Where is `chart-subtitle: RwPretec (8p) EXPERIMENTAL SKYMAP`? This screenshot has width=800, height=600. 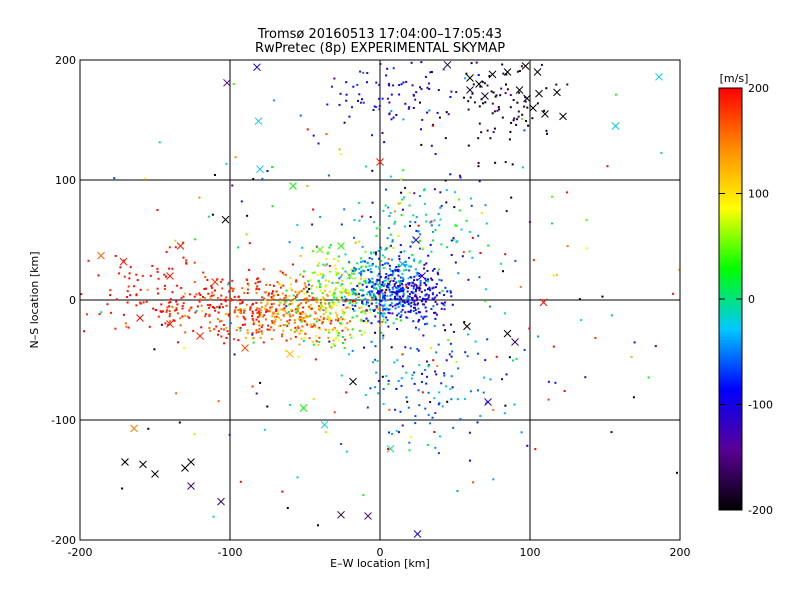 chart-subtitle: RwPretec (8p) EXPERIMENTAL SKYMAP is located at coordinates (380, 48).